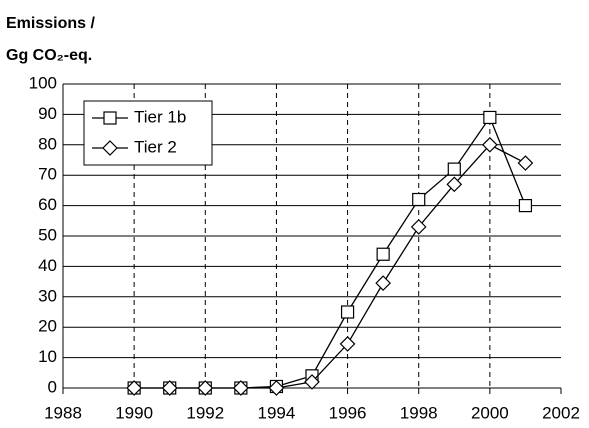  I want to click on x-tick-label: 1998, so click(419, 412).